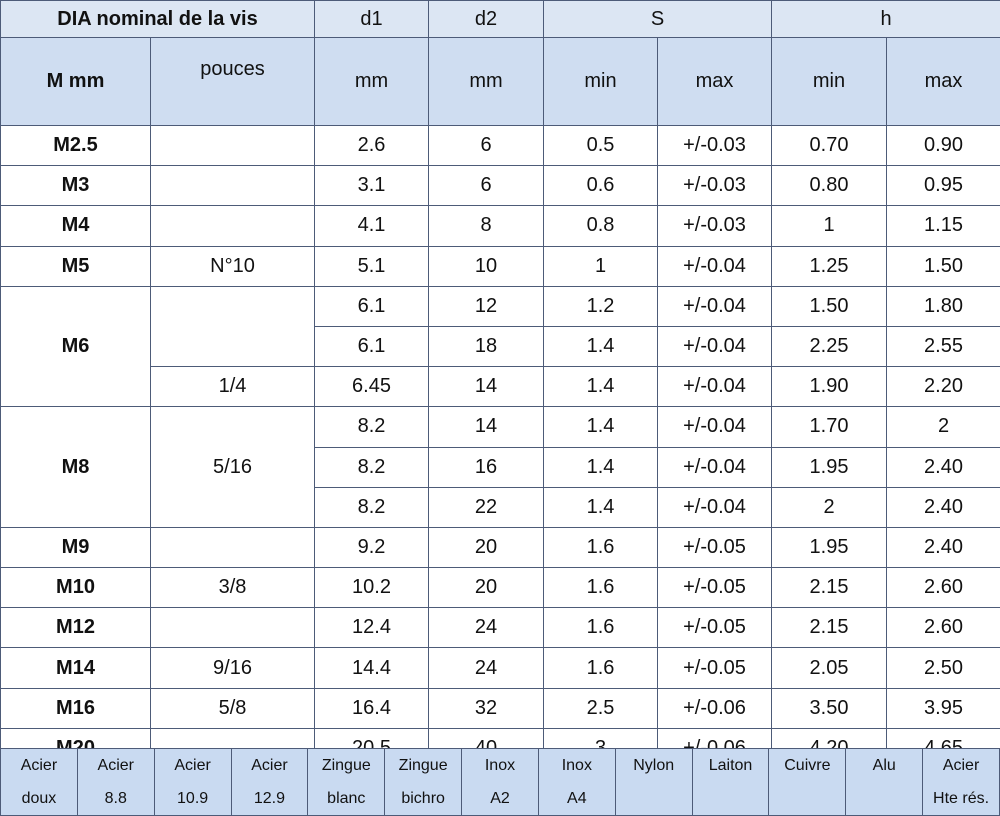 This screenshot has width=1000, height=816. What do you see at coordinates (372, 146) in the screenshot?
I see `value-cell: 2.6` at bounding box center [372, 146].